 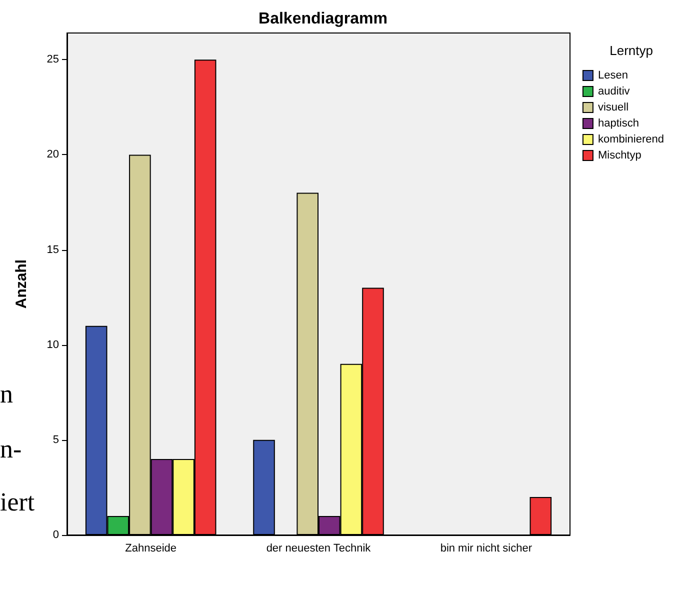 I want to click on x-tick-label: Zahnseide, so click(x=151, y=548).